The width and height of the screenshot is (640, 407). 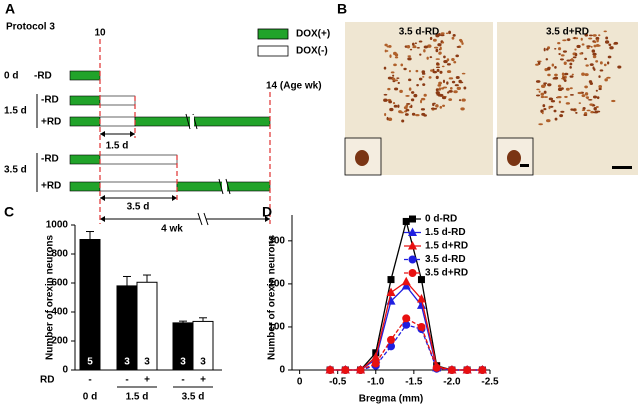 I want to click on y-tick-label: 1000, so click(x=57, y=225).